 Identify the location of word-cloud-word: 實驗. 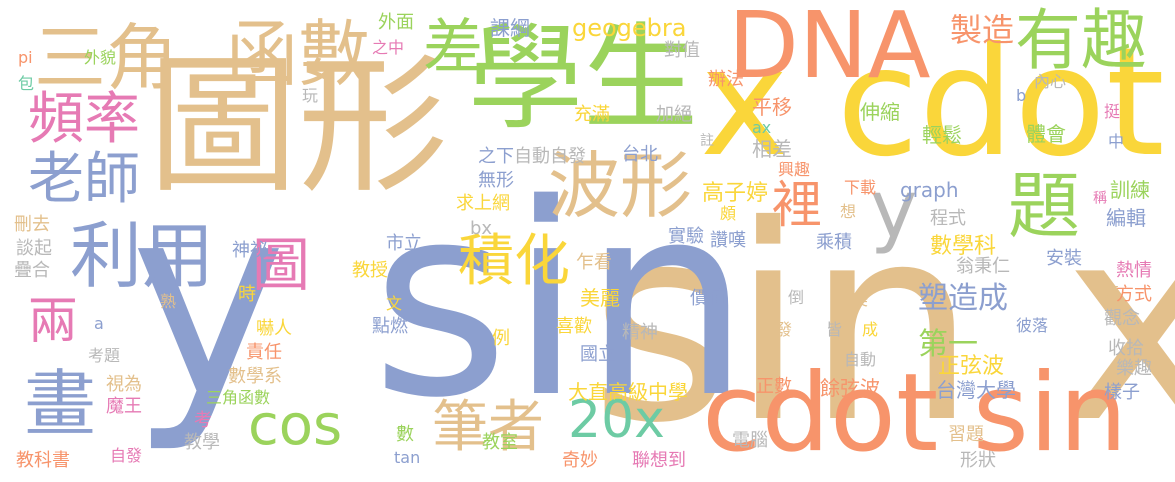
(686, 236).